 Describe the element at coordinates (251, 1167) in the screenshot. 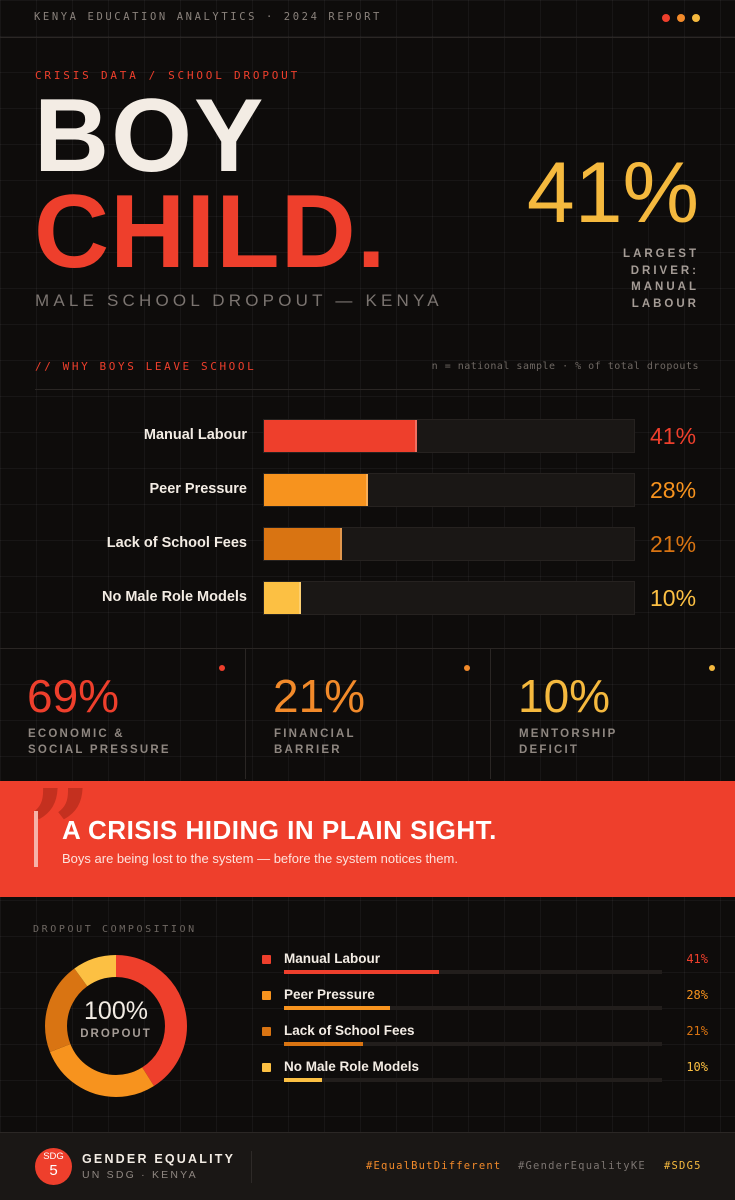

I see `footer-divider` at that location.